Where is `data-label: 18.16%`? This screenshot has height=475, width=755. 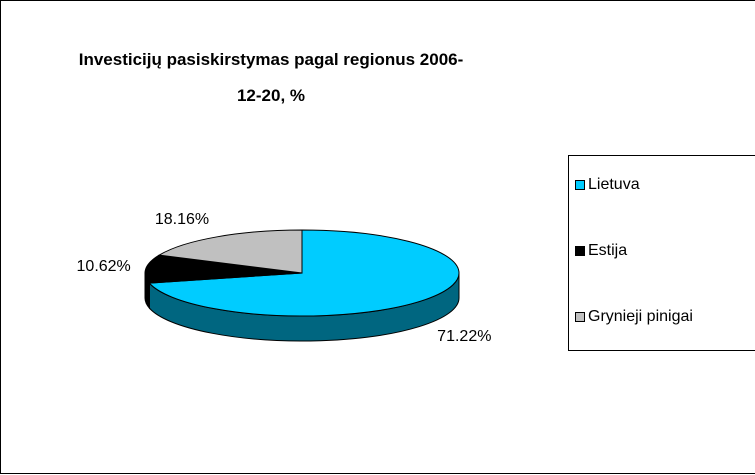 data-label: 18.16% is located at coordinates (182, 219).